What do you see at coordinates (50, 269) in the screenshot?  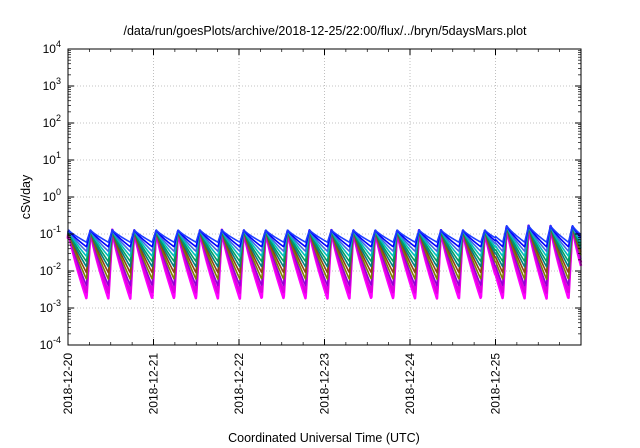 I see `y-tick-label: 10⁻²` at bounding box center [50, 269].